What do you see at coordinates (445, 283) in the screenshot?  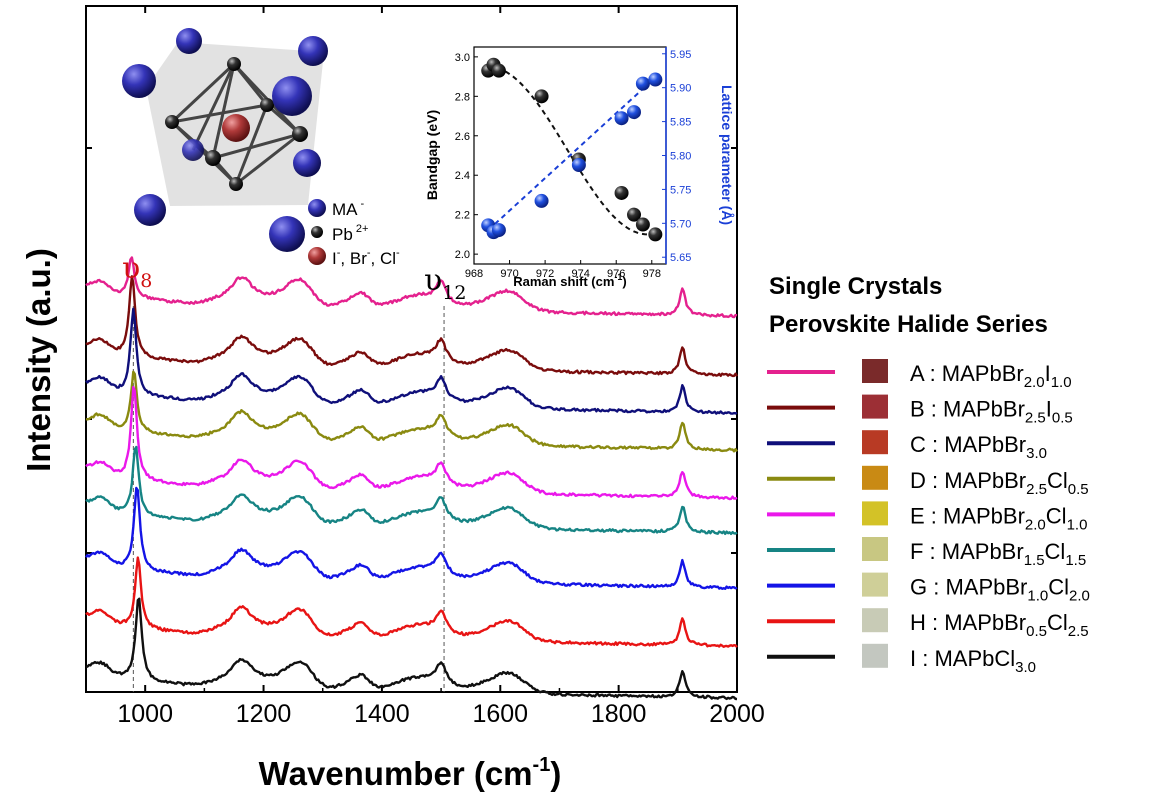 I see `peak-label: υ12` at bounding box center [445, 283].